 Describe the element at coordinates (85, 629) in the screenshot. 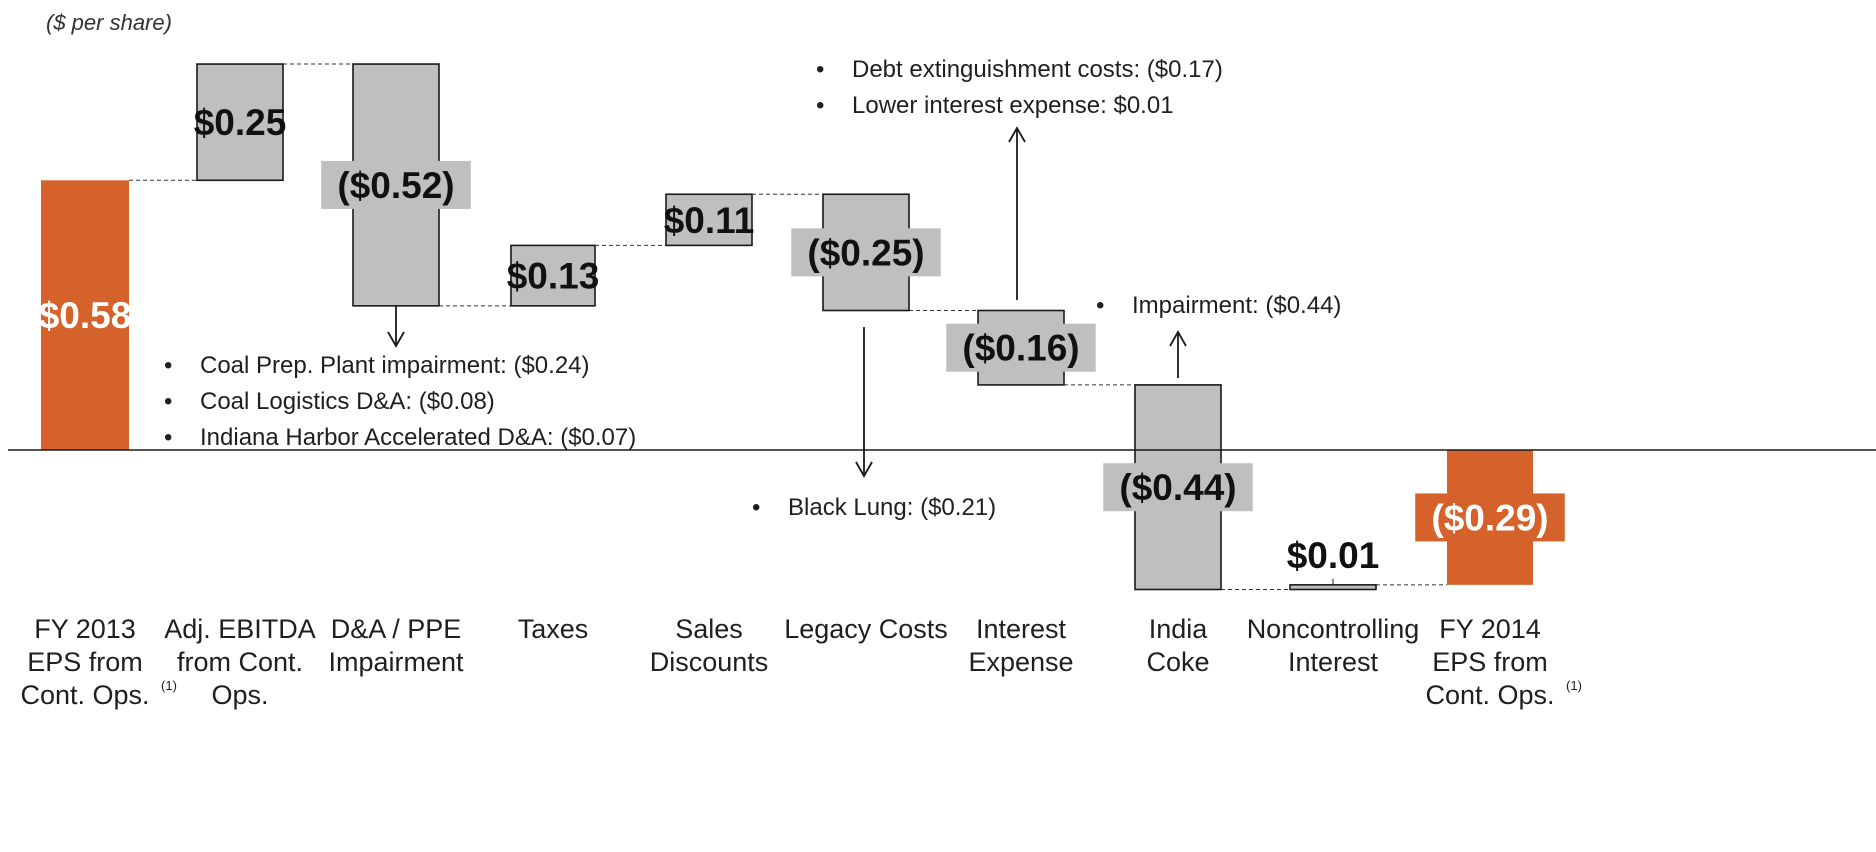

I see `x-tick-label-0-0: FY 2013` at that location.